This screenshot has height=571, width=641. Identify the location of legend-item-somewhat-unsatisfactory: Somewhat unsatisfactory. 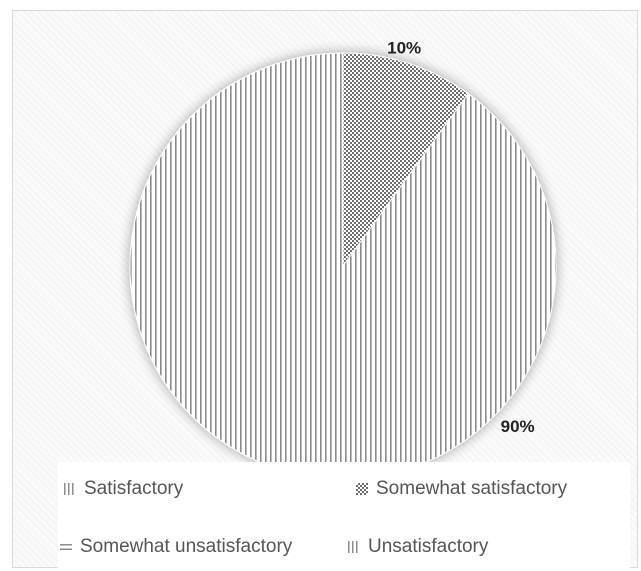
(176, 547).